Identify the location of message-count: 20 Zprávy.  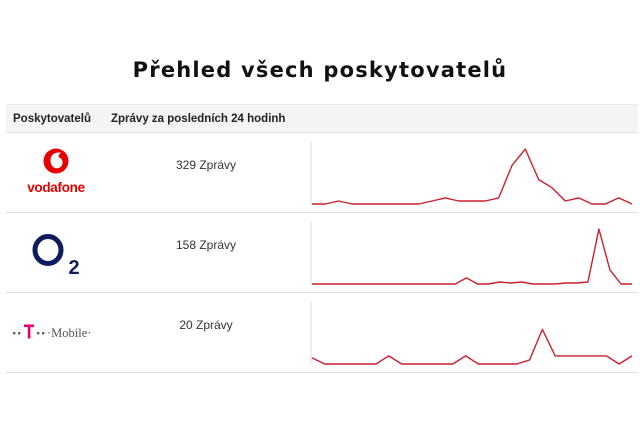
(206, 325).